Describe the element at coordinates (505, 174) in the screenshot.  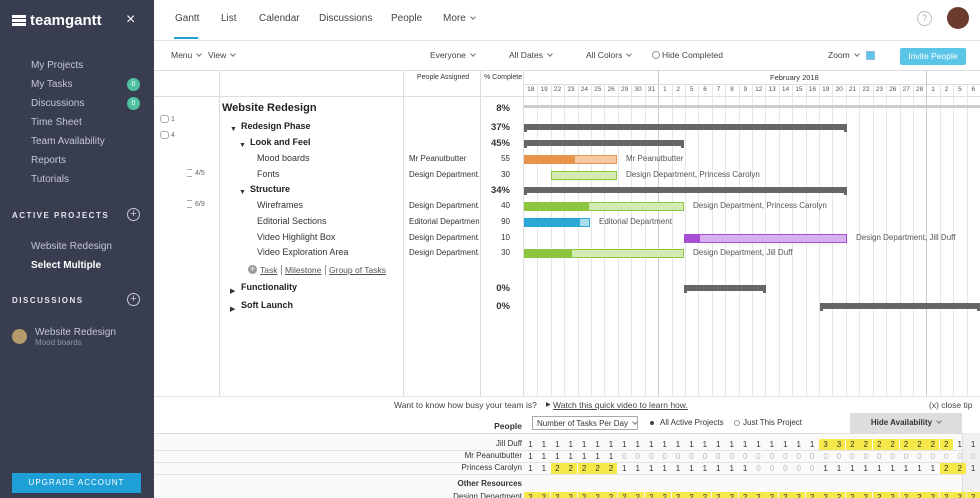
I see `percent-complete: 30` at that location.